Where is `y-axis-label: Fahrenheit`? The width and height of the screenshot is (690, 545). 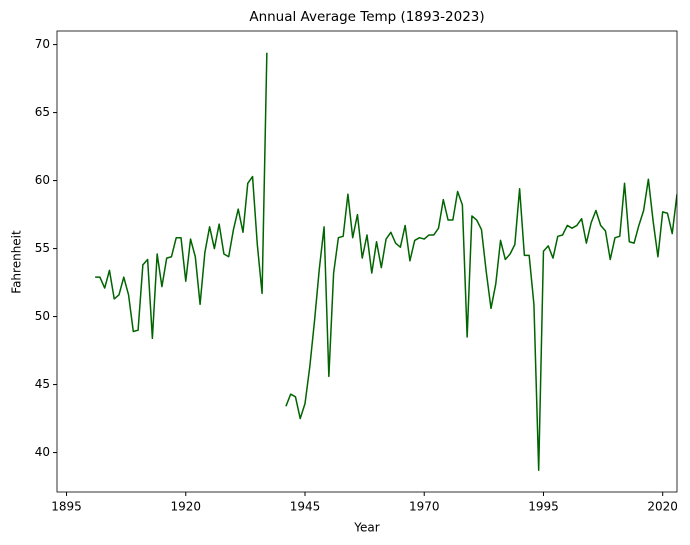 y-axis-label: Fahrenheit is located at coordinates (17, 262).